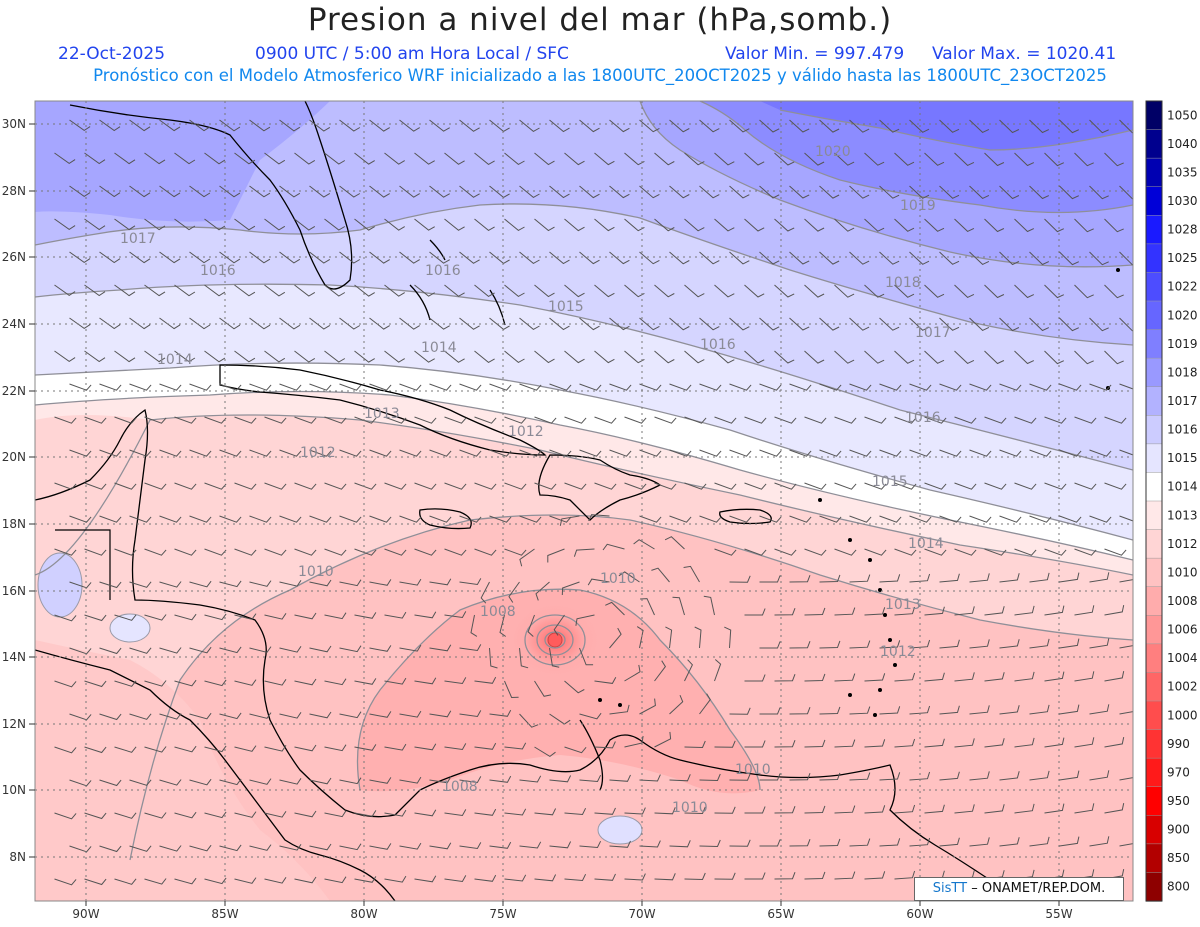 Image resolution: width=1200 pixels, height=927 pixels. I want to click on isobar-label: 1017, so click(933, 333).